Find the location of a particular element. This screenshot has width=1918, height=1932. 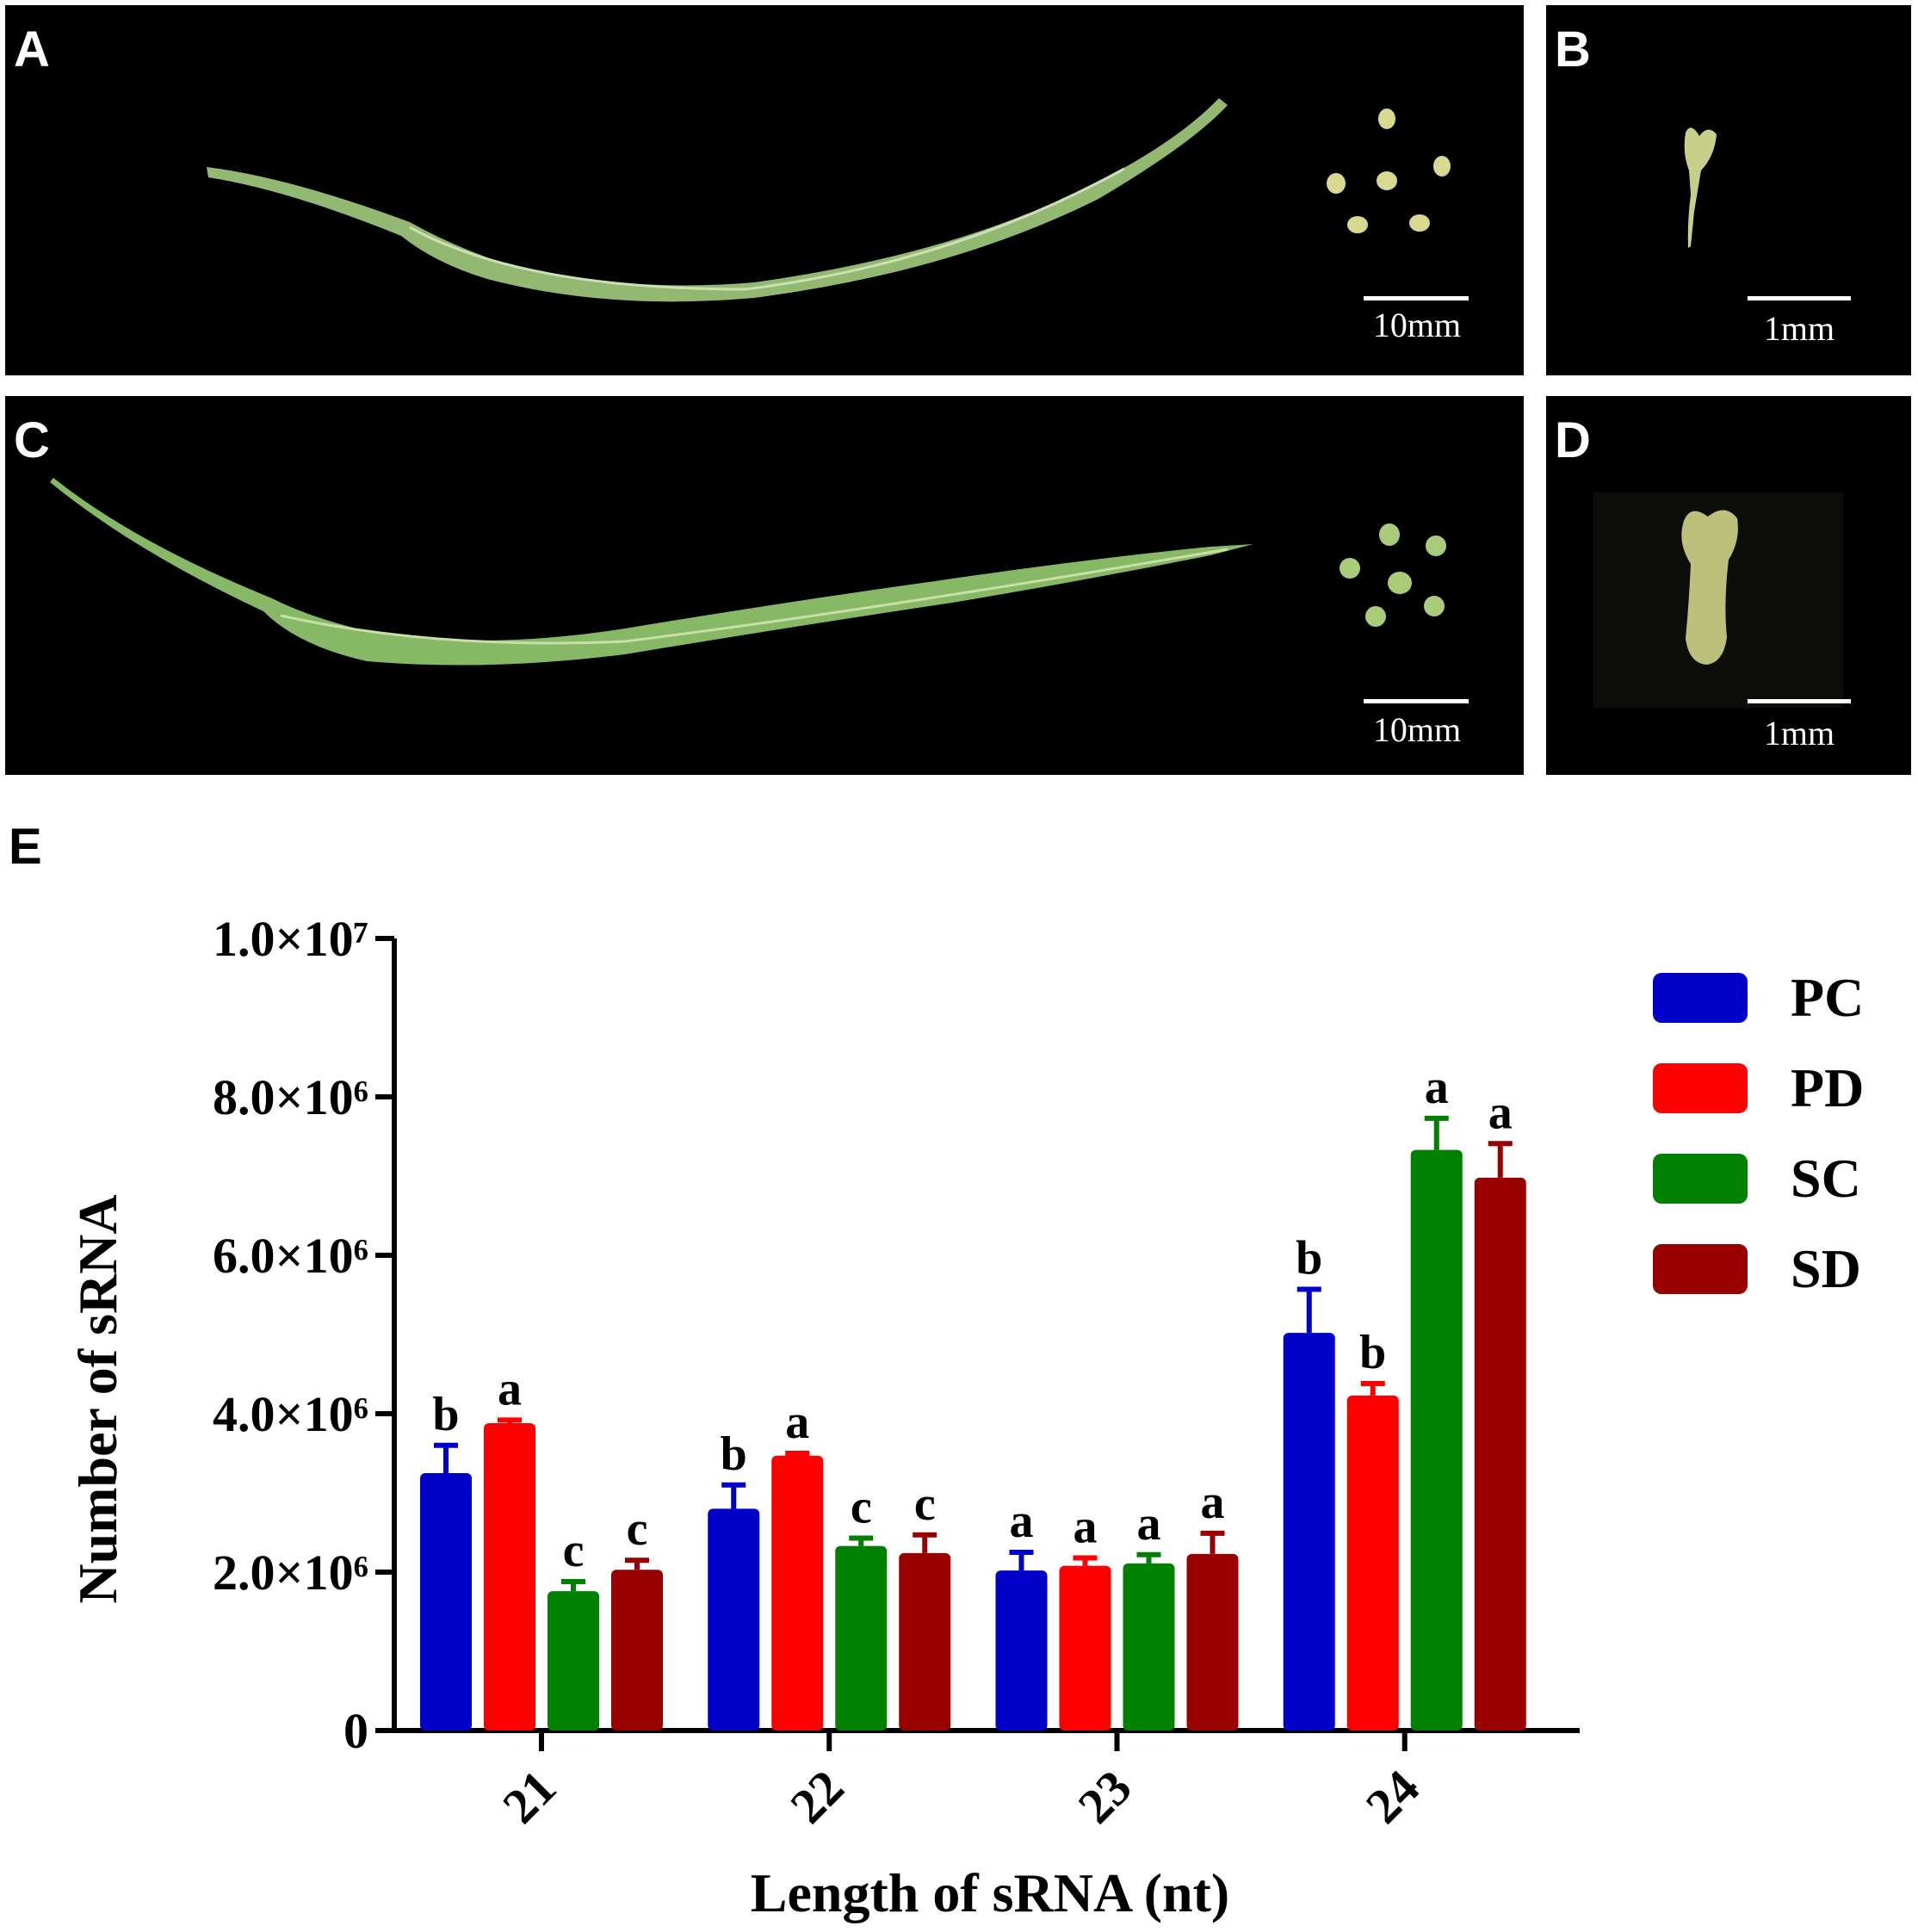

embryo-d-image is located at coordinates (1718, 600).